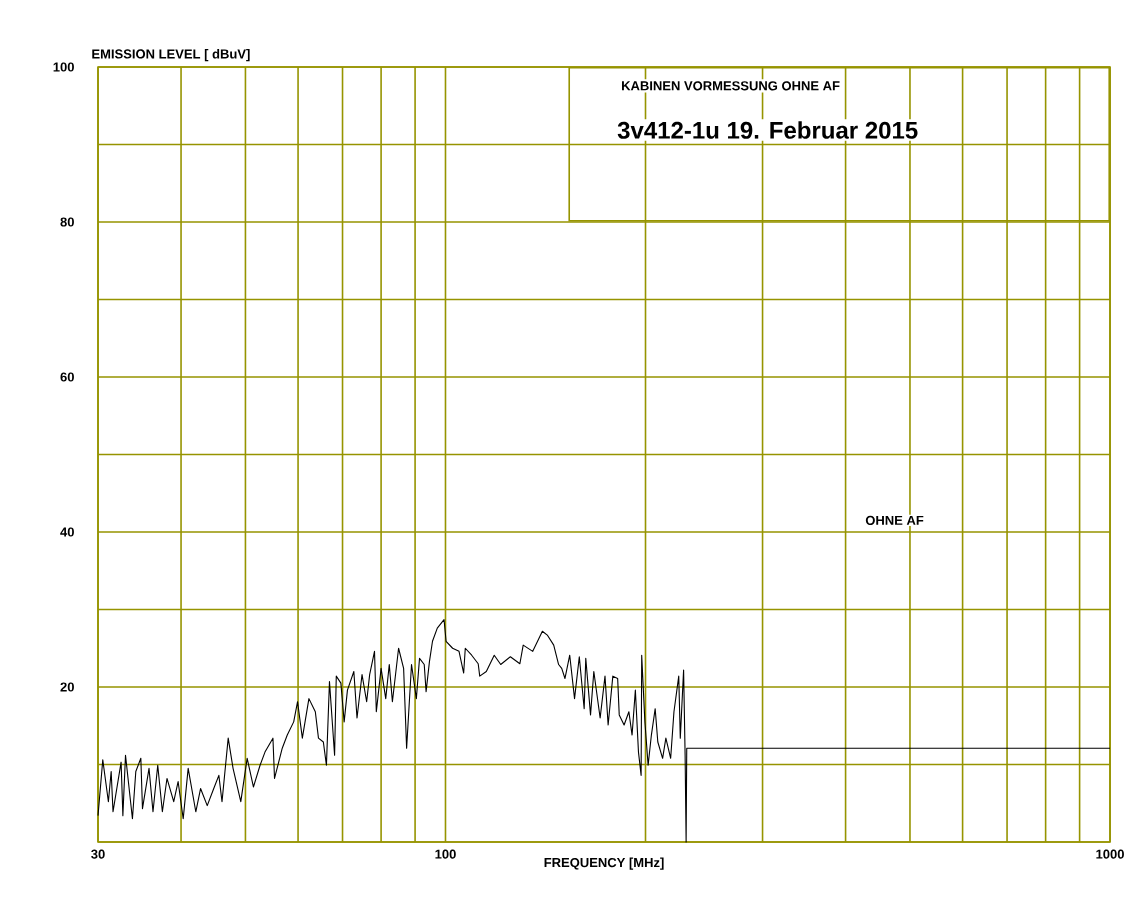 Image resolution: width=1137 pixels, height=898 pixels. What do you see at coordinates (445, 854) in the screenshot?
I see `x-tick-label: 100` at bounding box center [445, 854].